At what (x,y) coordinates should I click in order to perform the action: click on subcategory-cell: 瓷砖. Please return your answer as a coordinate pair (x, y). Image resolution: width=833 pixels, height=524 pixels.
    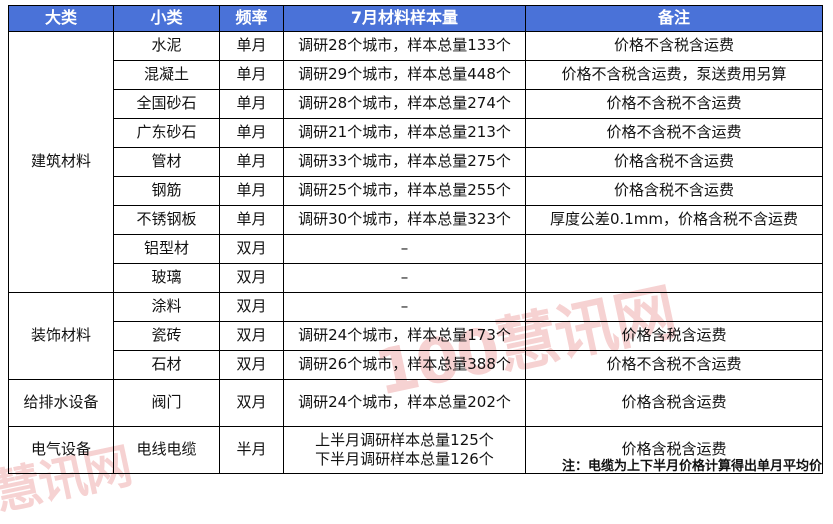
    Looking at the image, I should click on (166, 336).